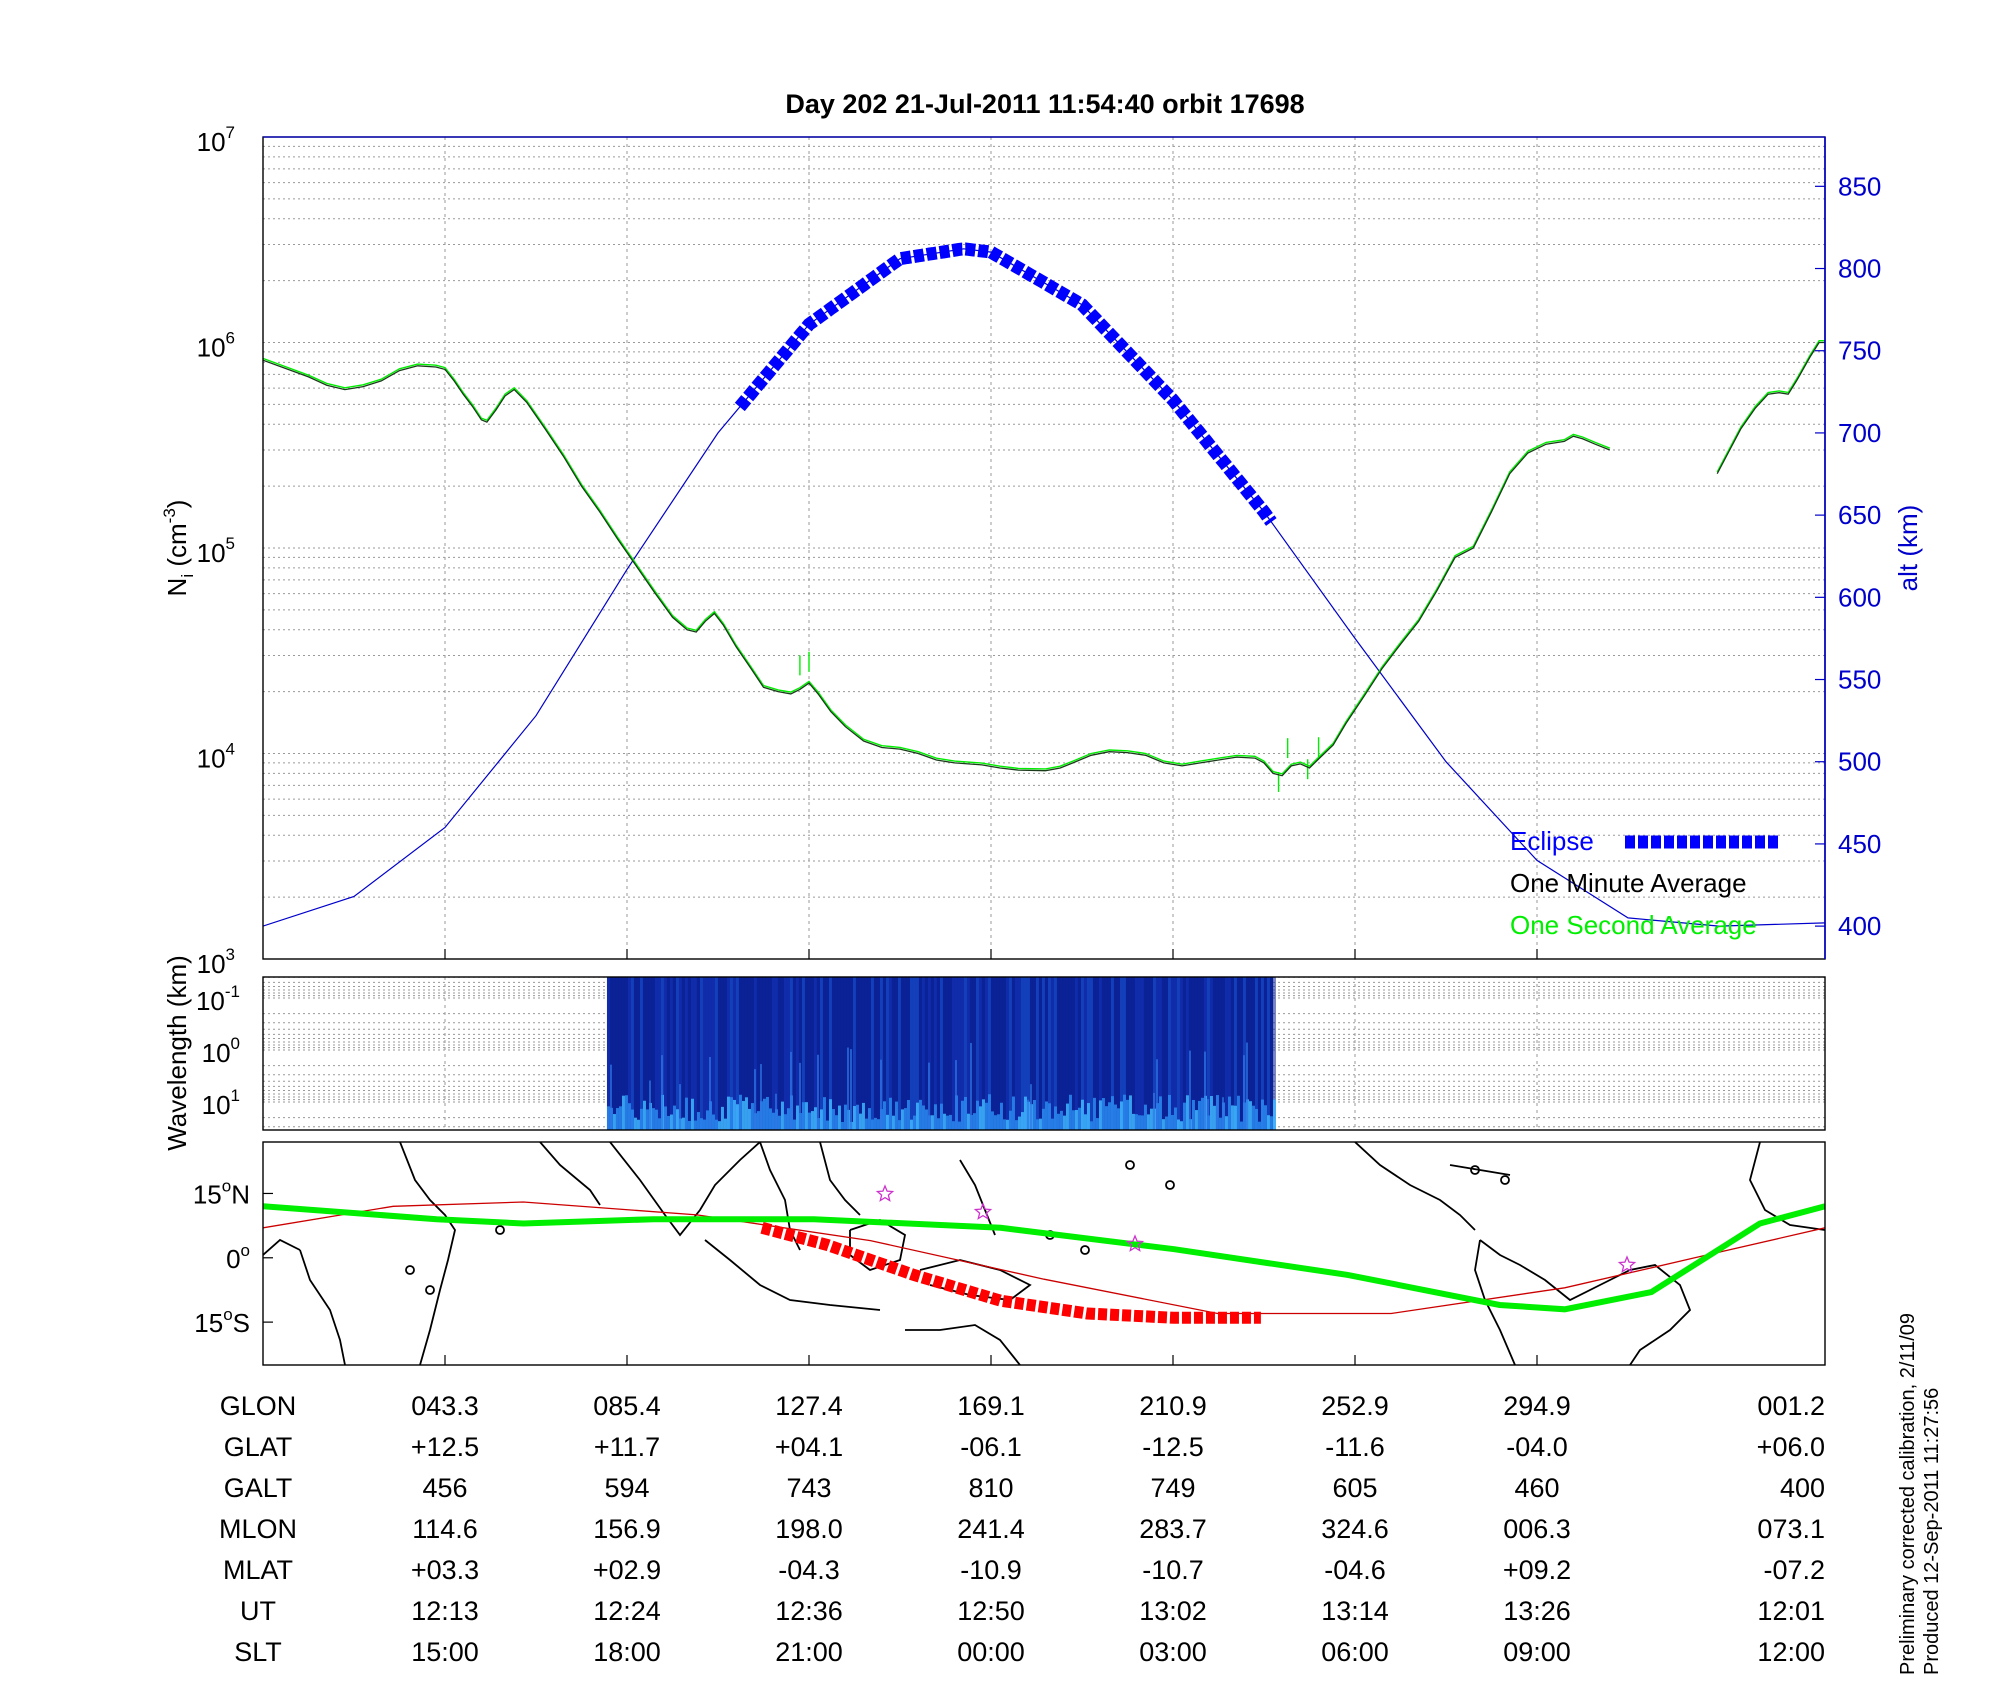 Image resolution: width=2000 pixels, height=1700 pixels. Describe the element at coordinates (1791, 1611) in the screenshot. I see `table-cell: 12:01` at that location.